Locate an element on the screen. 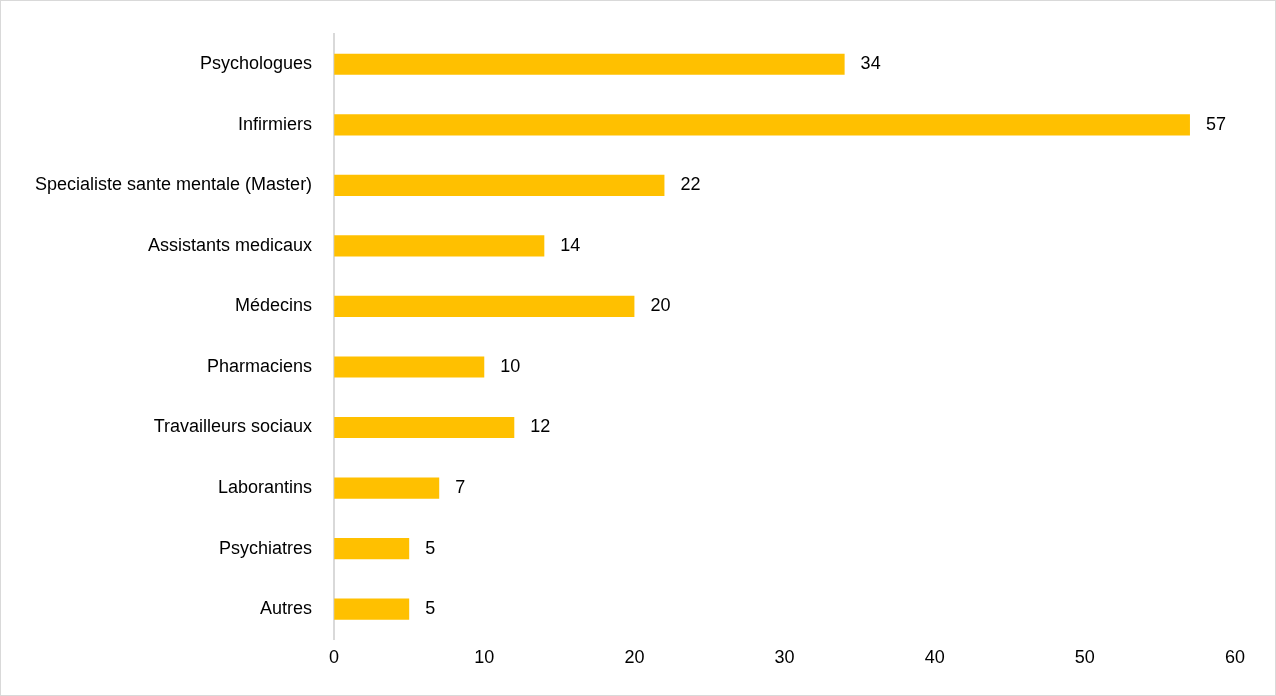 Image resolution: width=1276 pixels, height=696 pixels. data-label: 10 is located at coordinates (510, 365).